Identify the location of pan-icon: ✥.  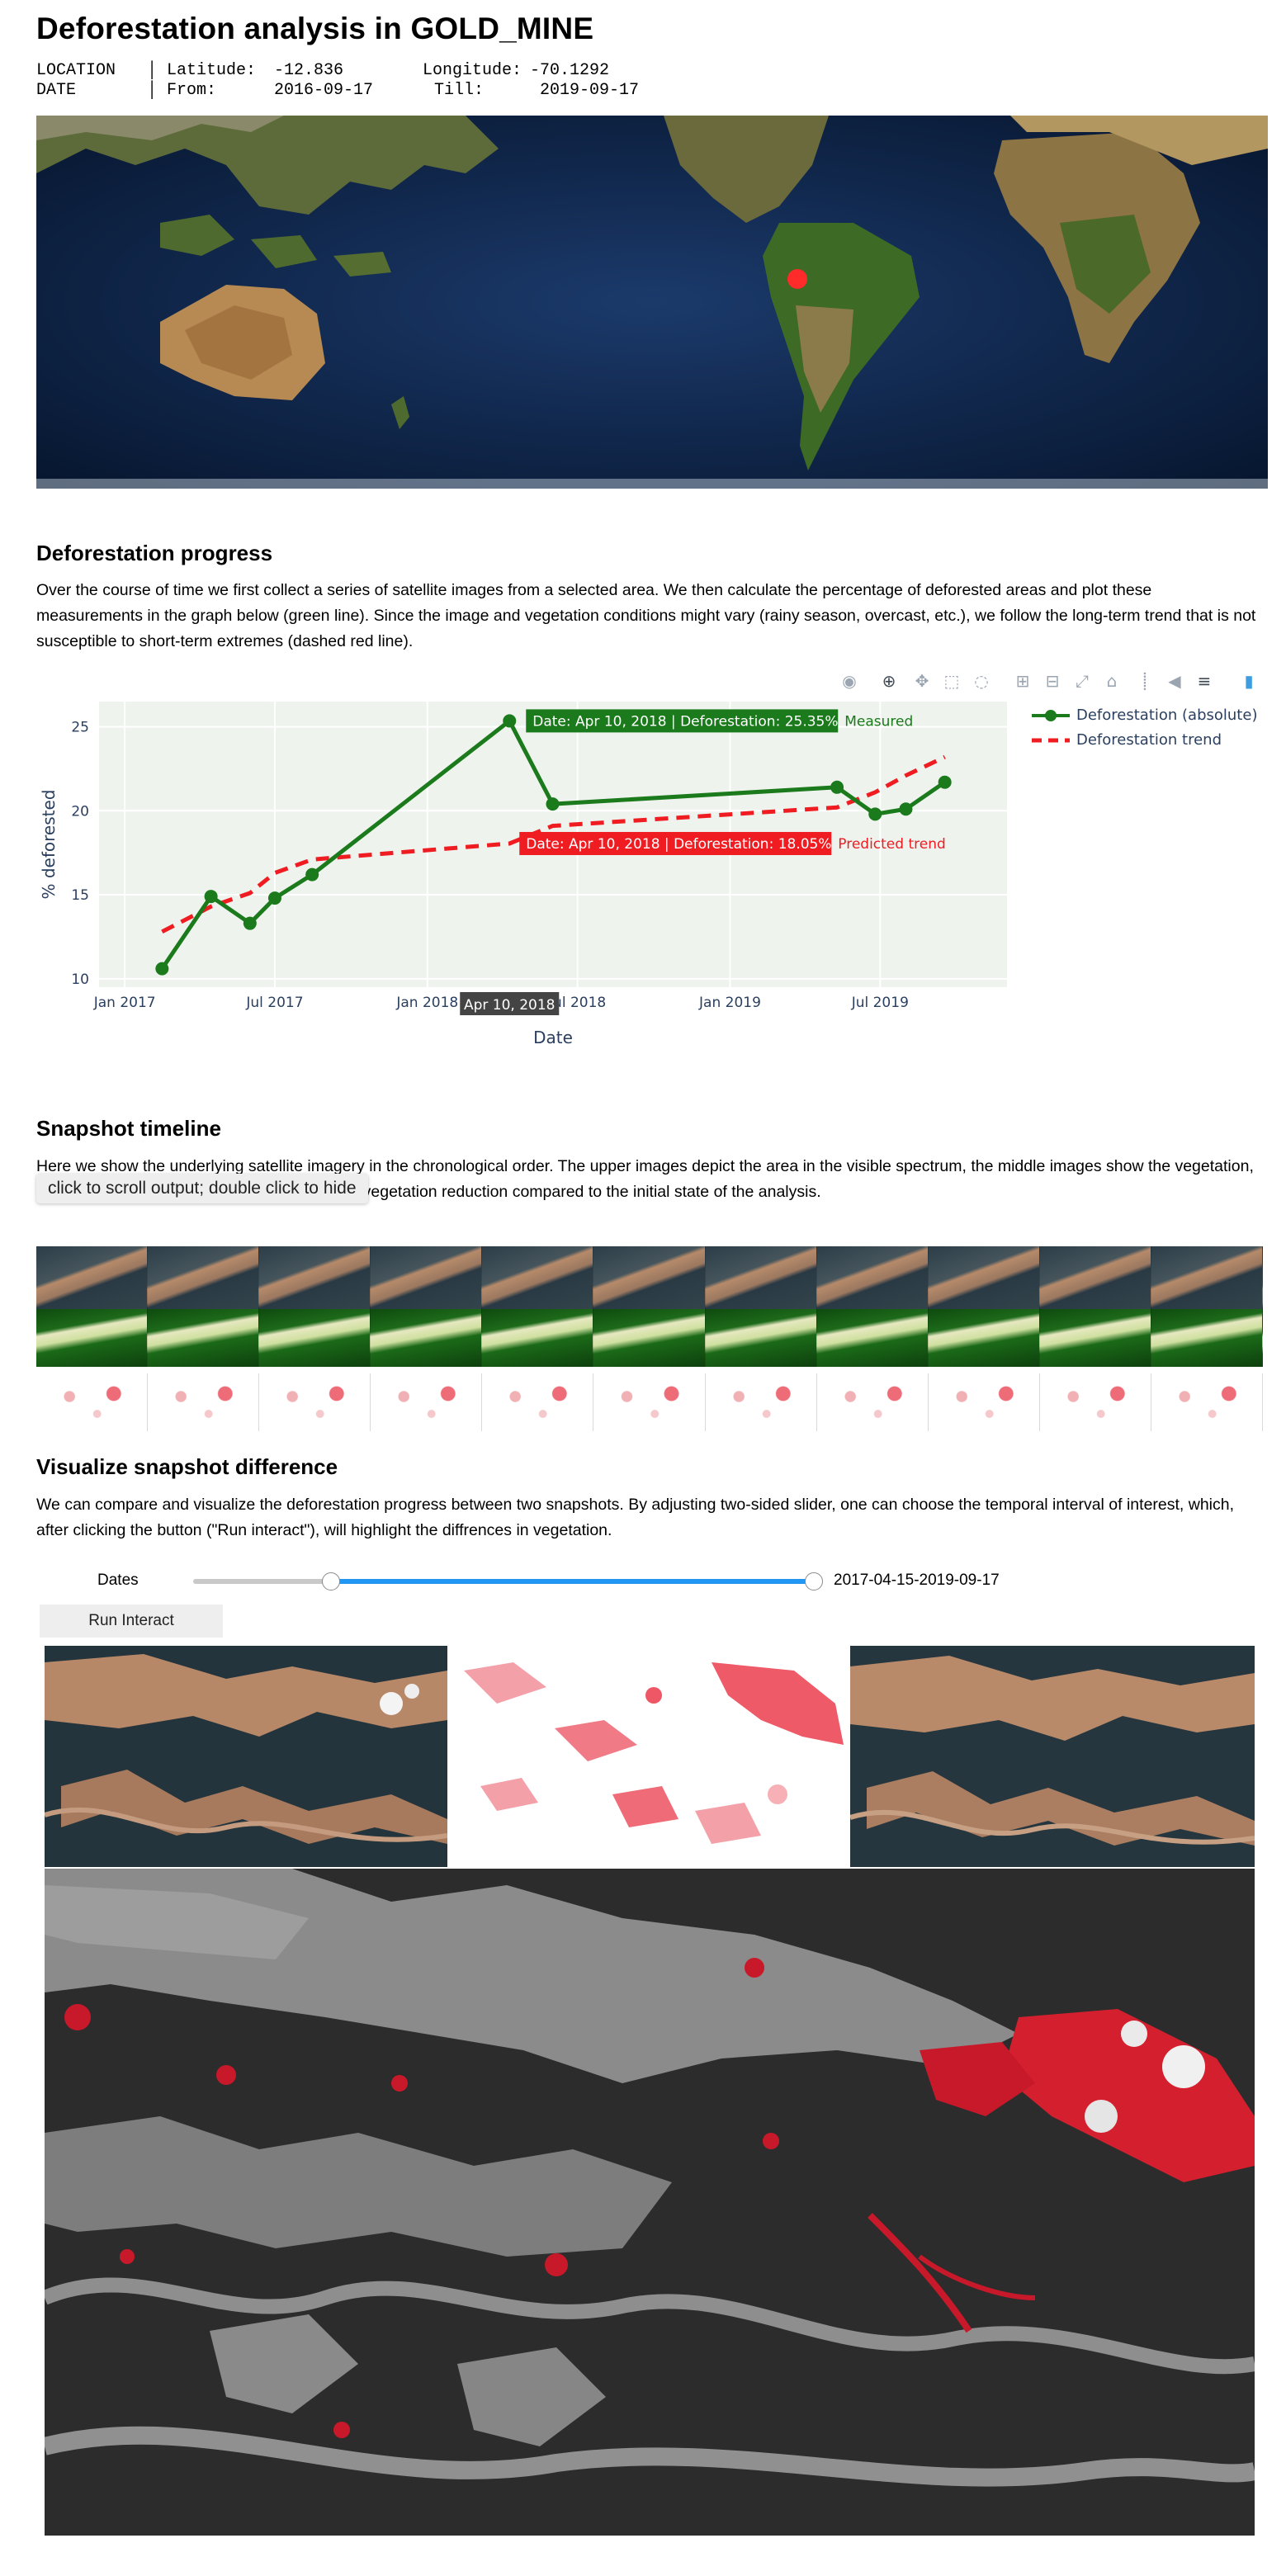
(922, 681).